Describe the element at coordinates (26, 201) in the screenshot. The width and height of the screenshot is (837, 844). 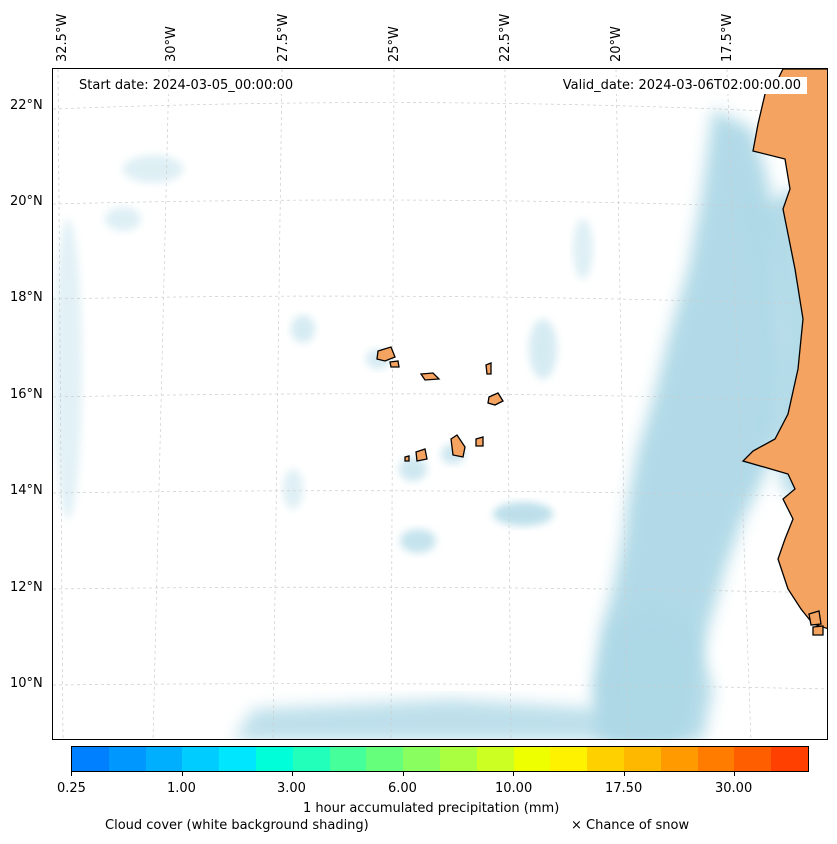
I see `lat-label-20n: 20°N` at that location.